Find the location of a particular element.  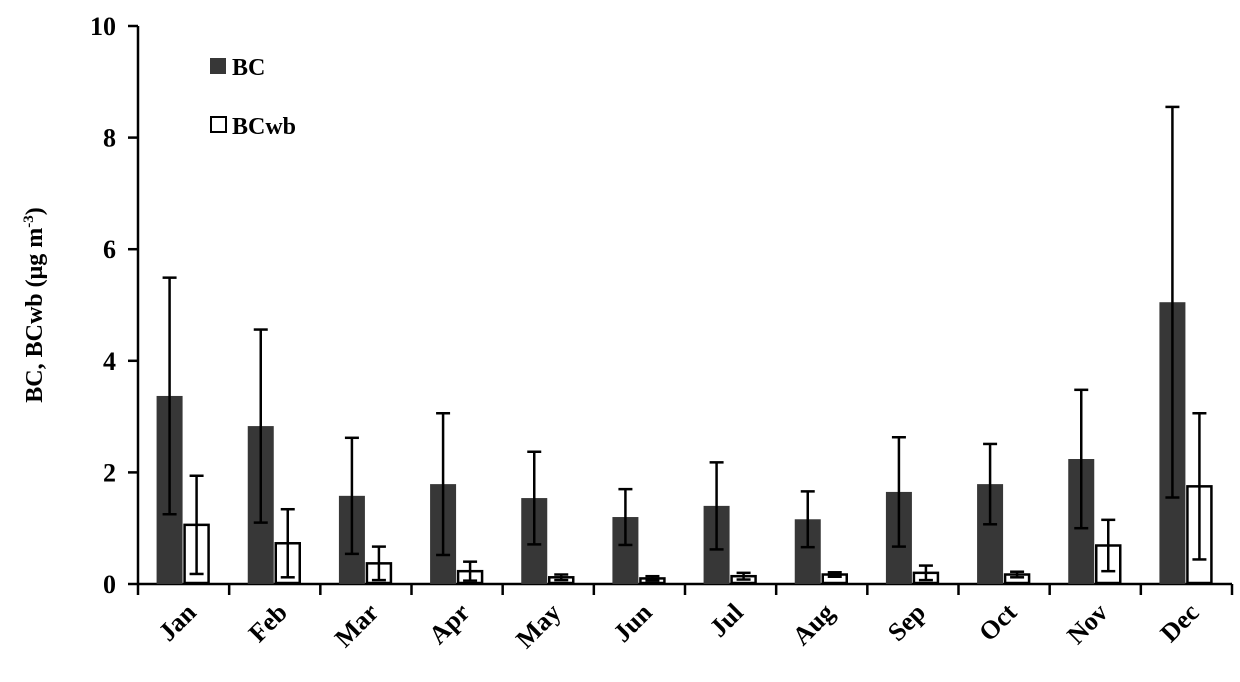

y-tick-label: 8 is located at coordinates (109, 138).